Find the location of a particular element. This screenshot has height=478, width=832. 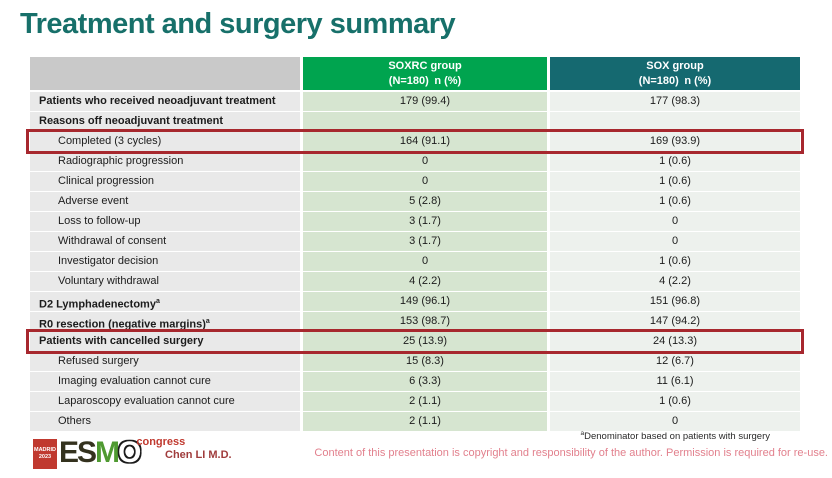

table-row: Clinical progression 0 1 (0.6) is located at coordinates (415, 181).